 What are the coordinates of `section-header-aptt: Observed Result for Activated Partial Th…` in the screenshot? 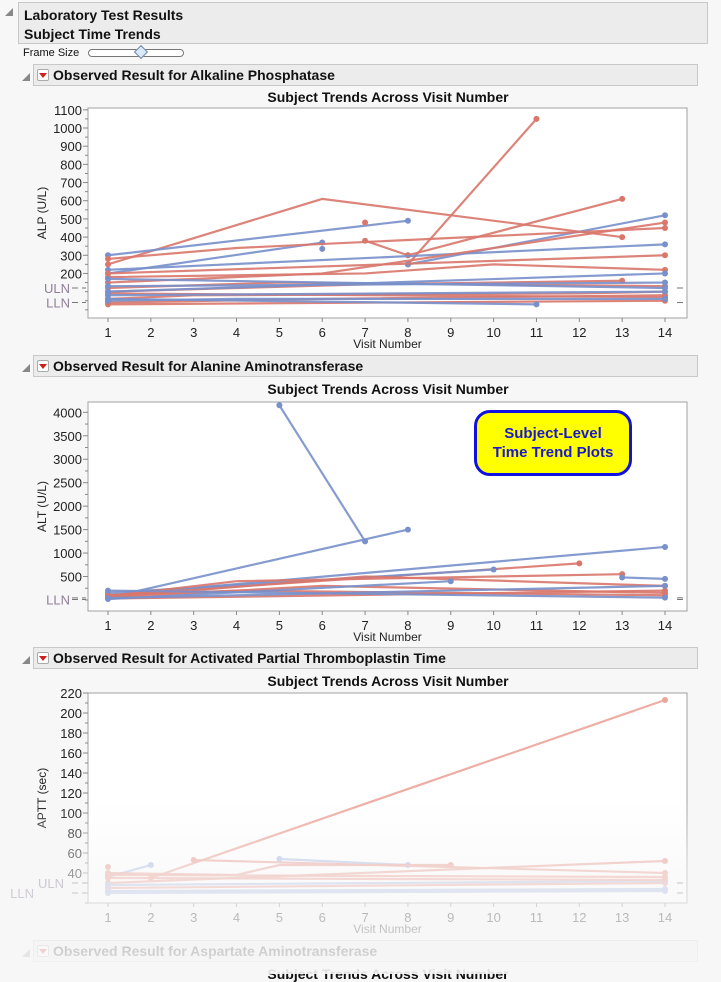 It's located at (365, 658).